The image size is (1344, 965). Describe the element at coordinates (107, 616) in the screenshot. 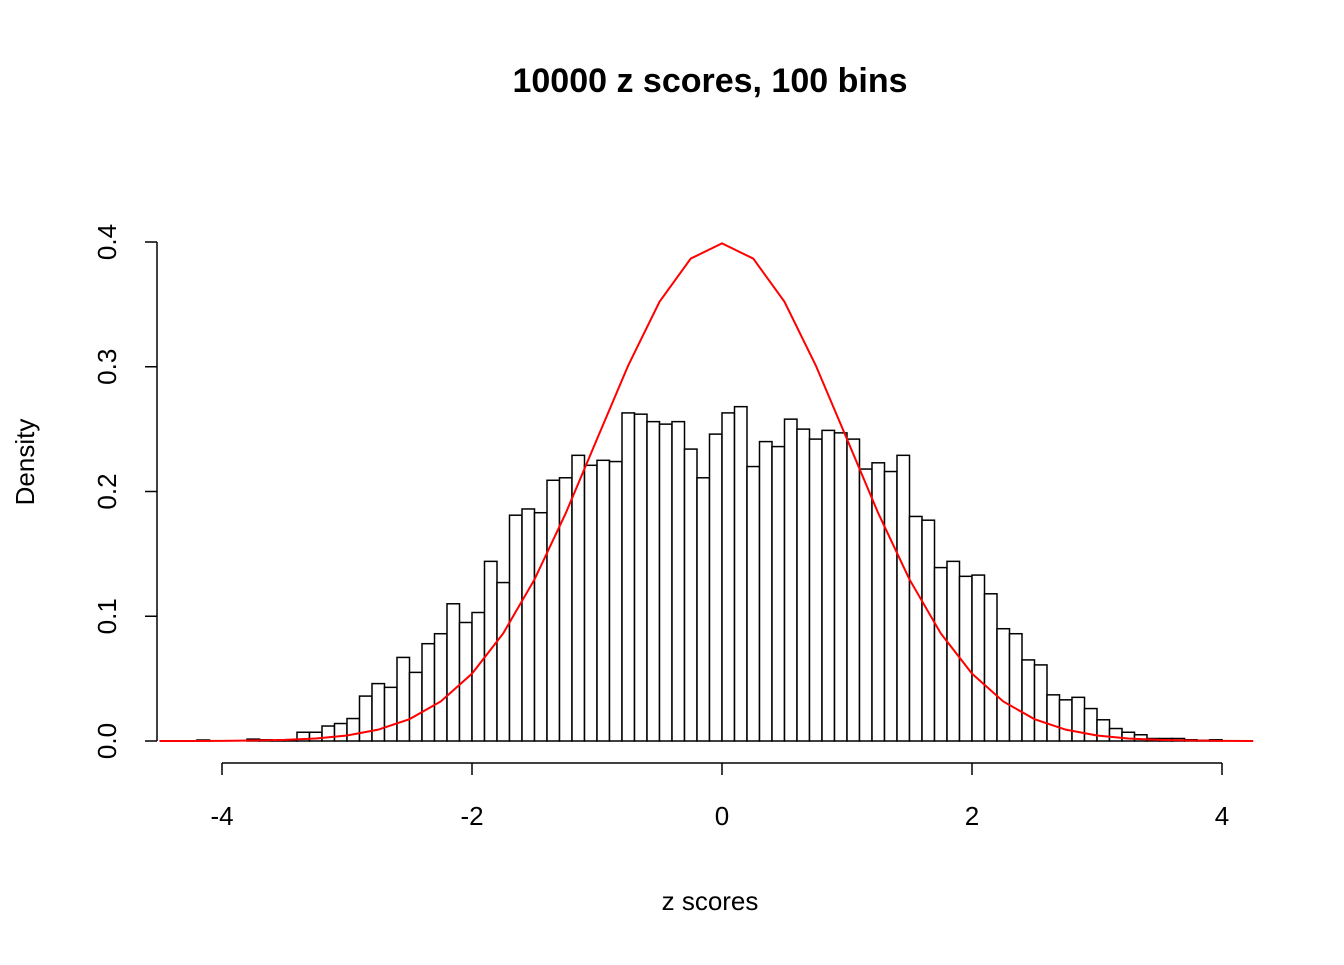

I see `y-tick-label: 0.1` at that location.